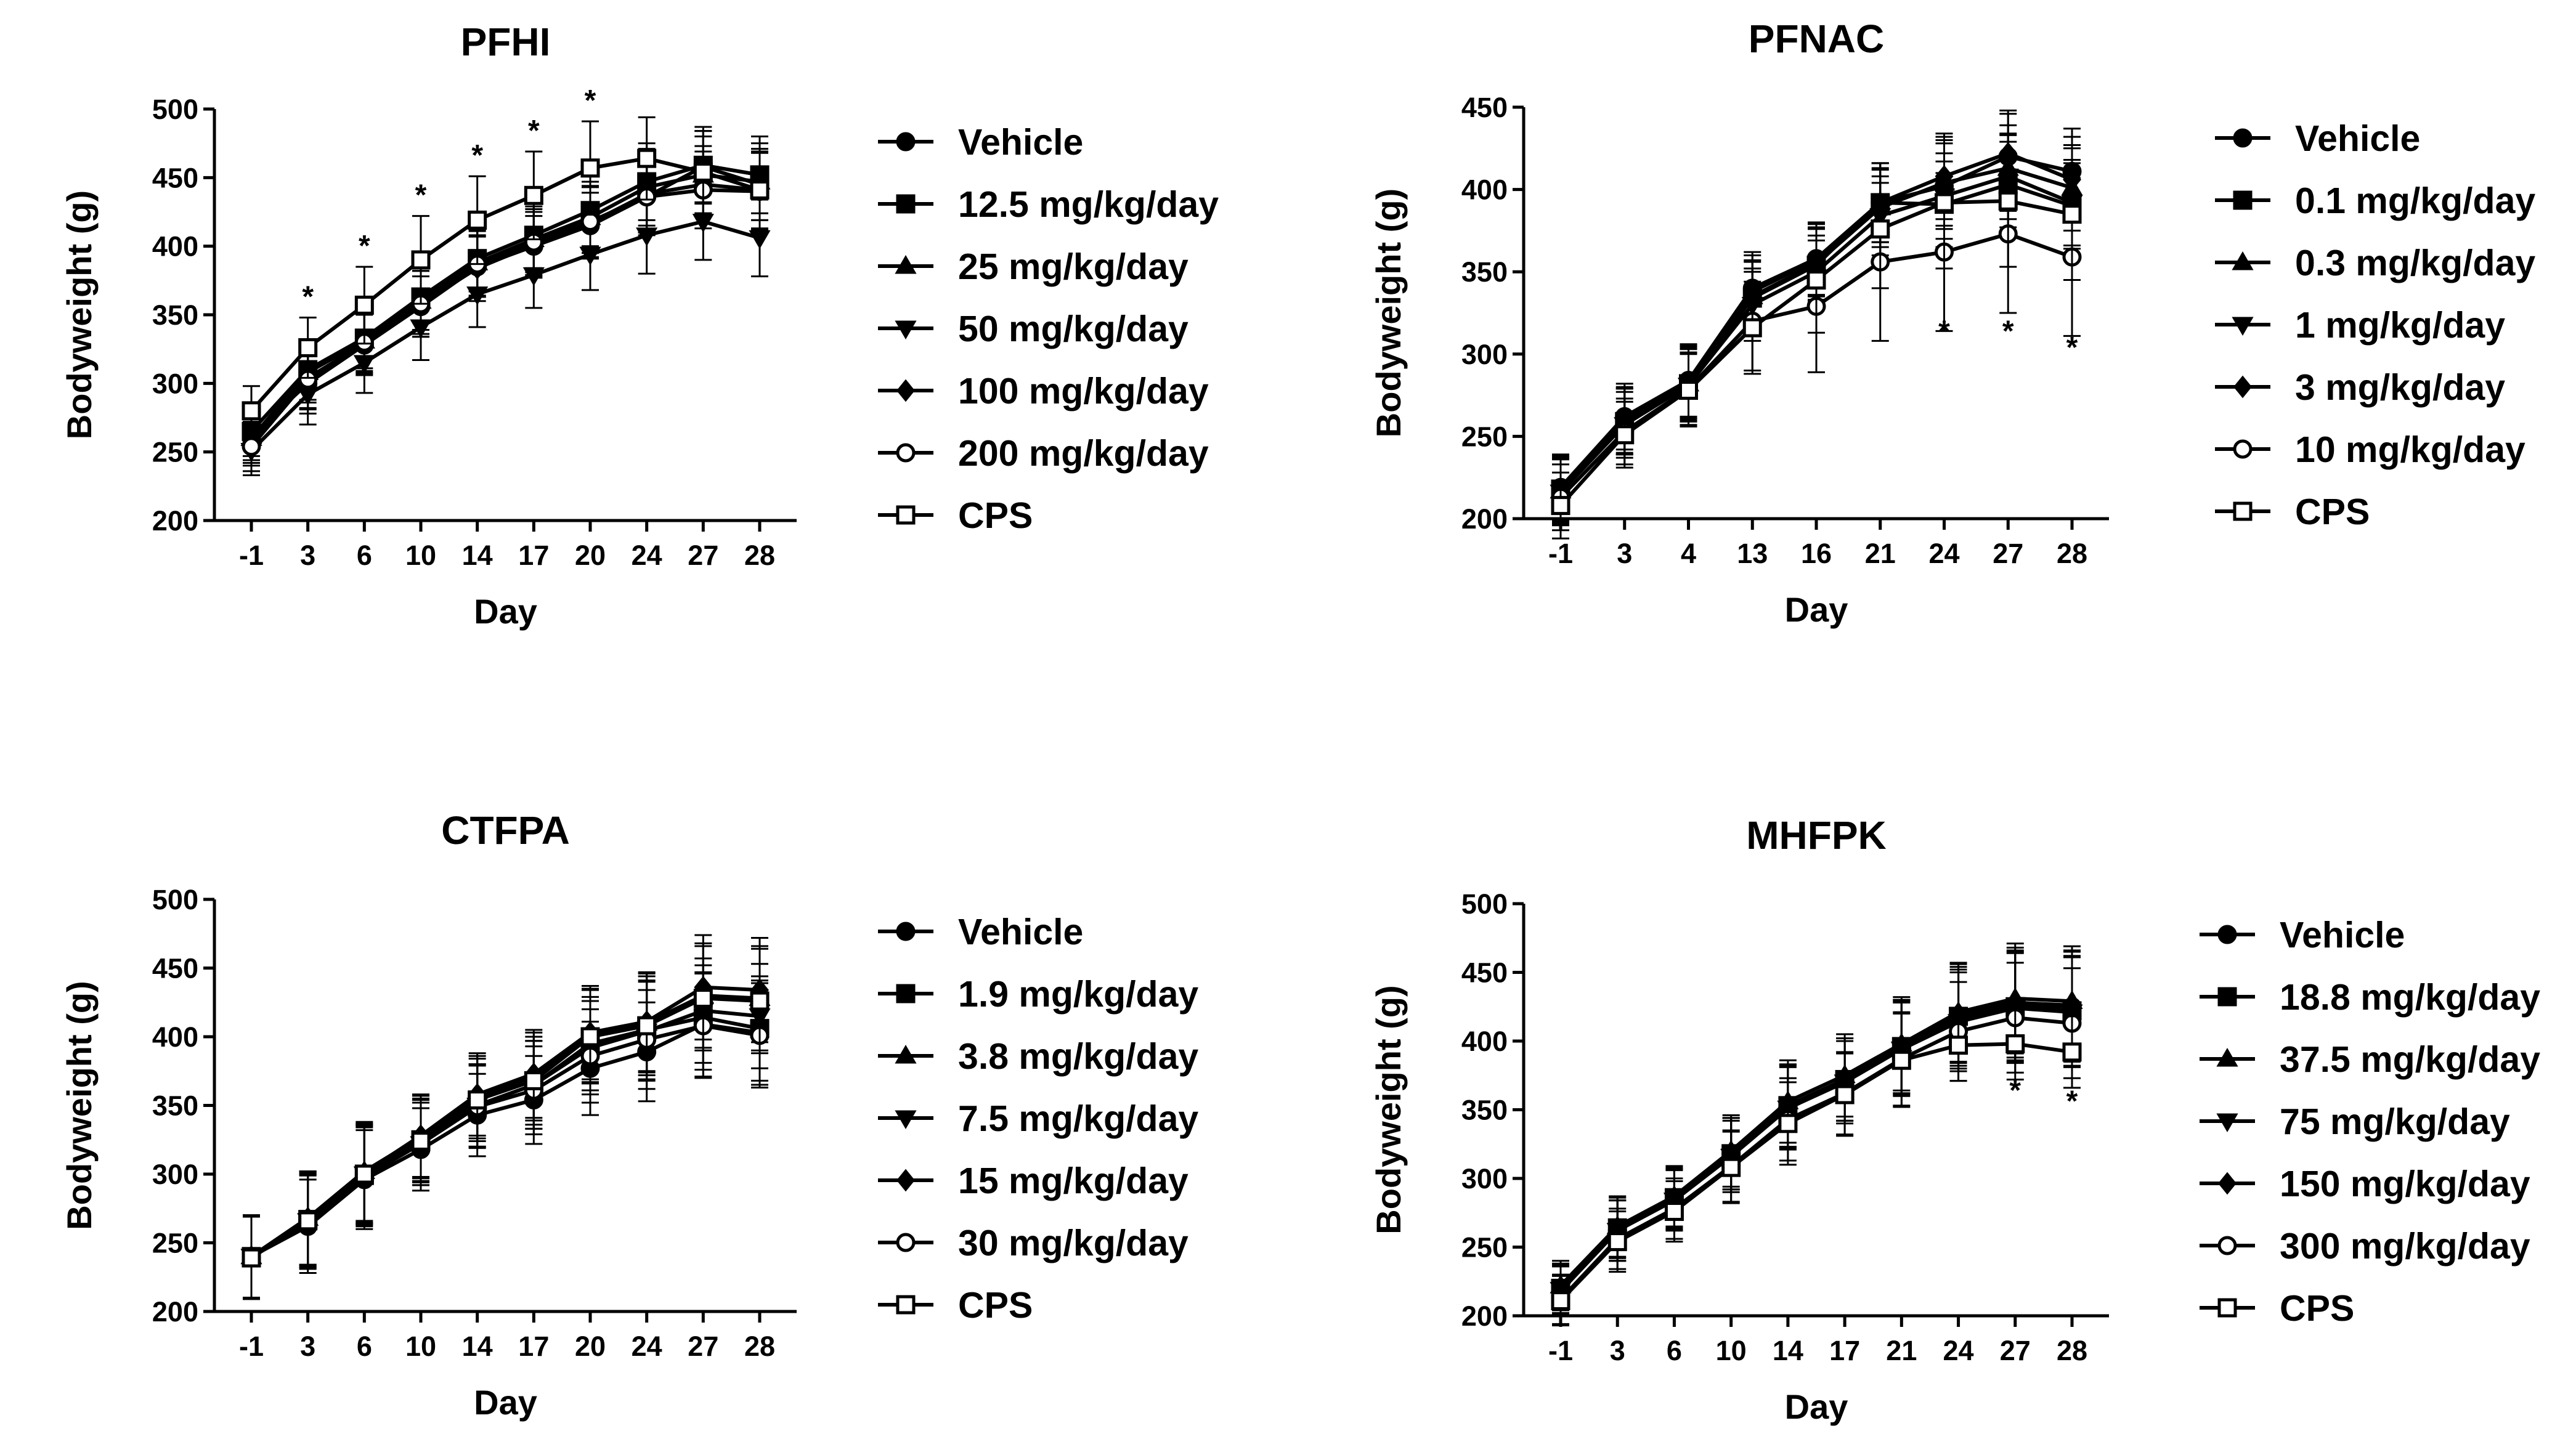  What do you see at coordinates (1484, 1316) in the screenshot?
I see `mhfpk-y-tick-label: 200` at bounding box center [1484, 1316].